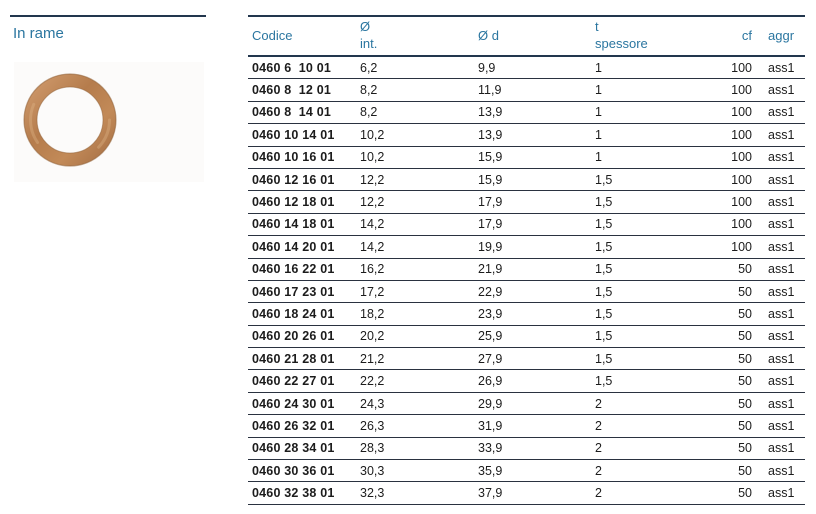 The image size is (816, 514). I want to click on column-header-diameter-d: Ø d, so click(536, 36).